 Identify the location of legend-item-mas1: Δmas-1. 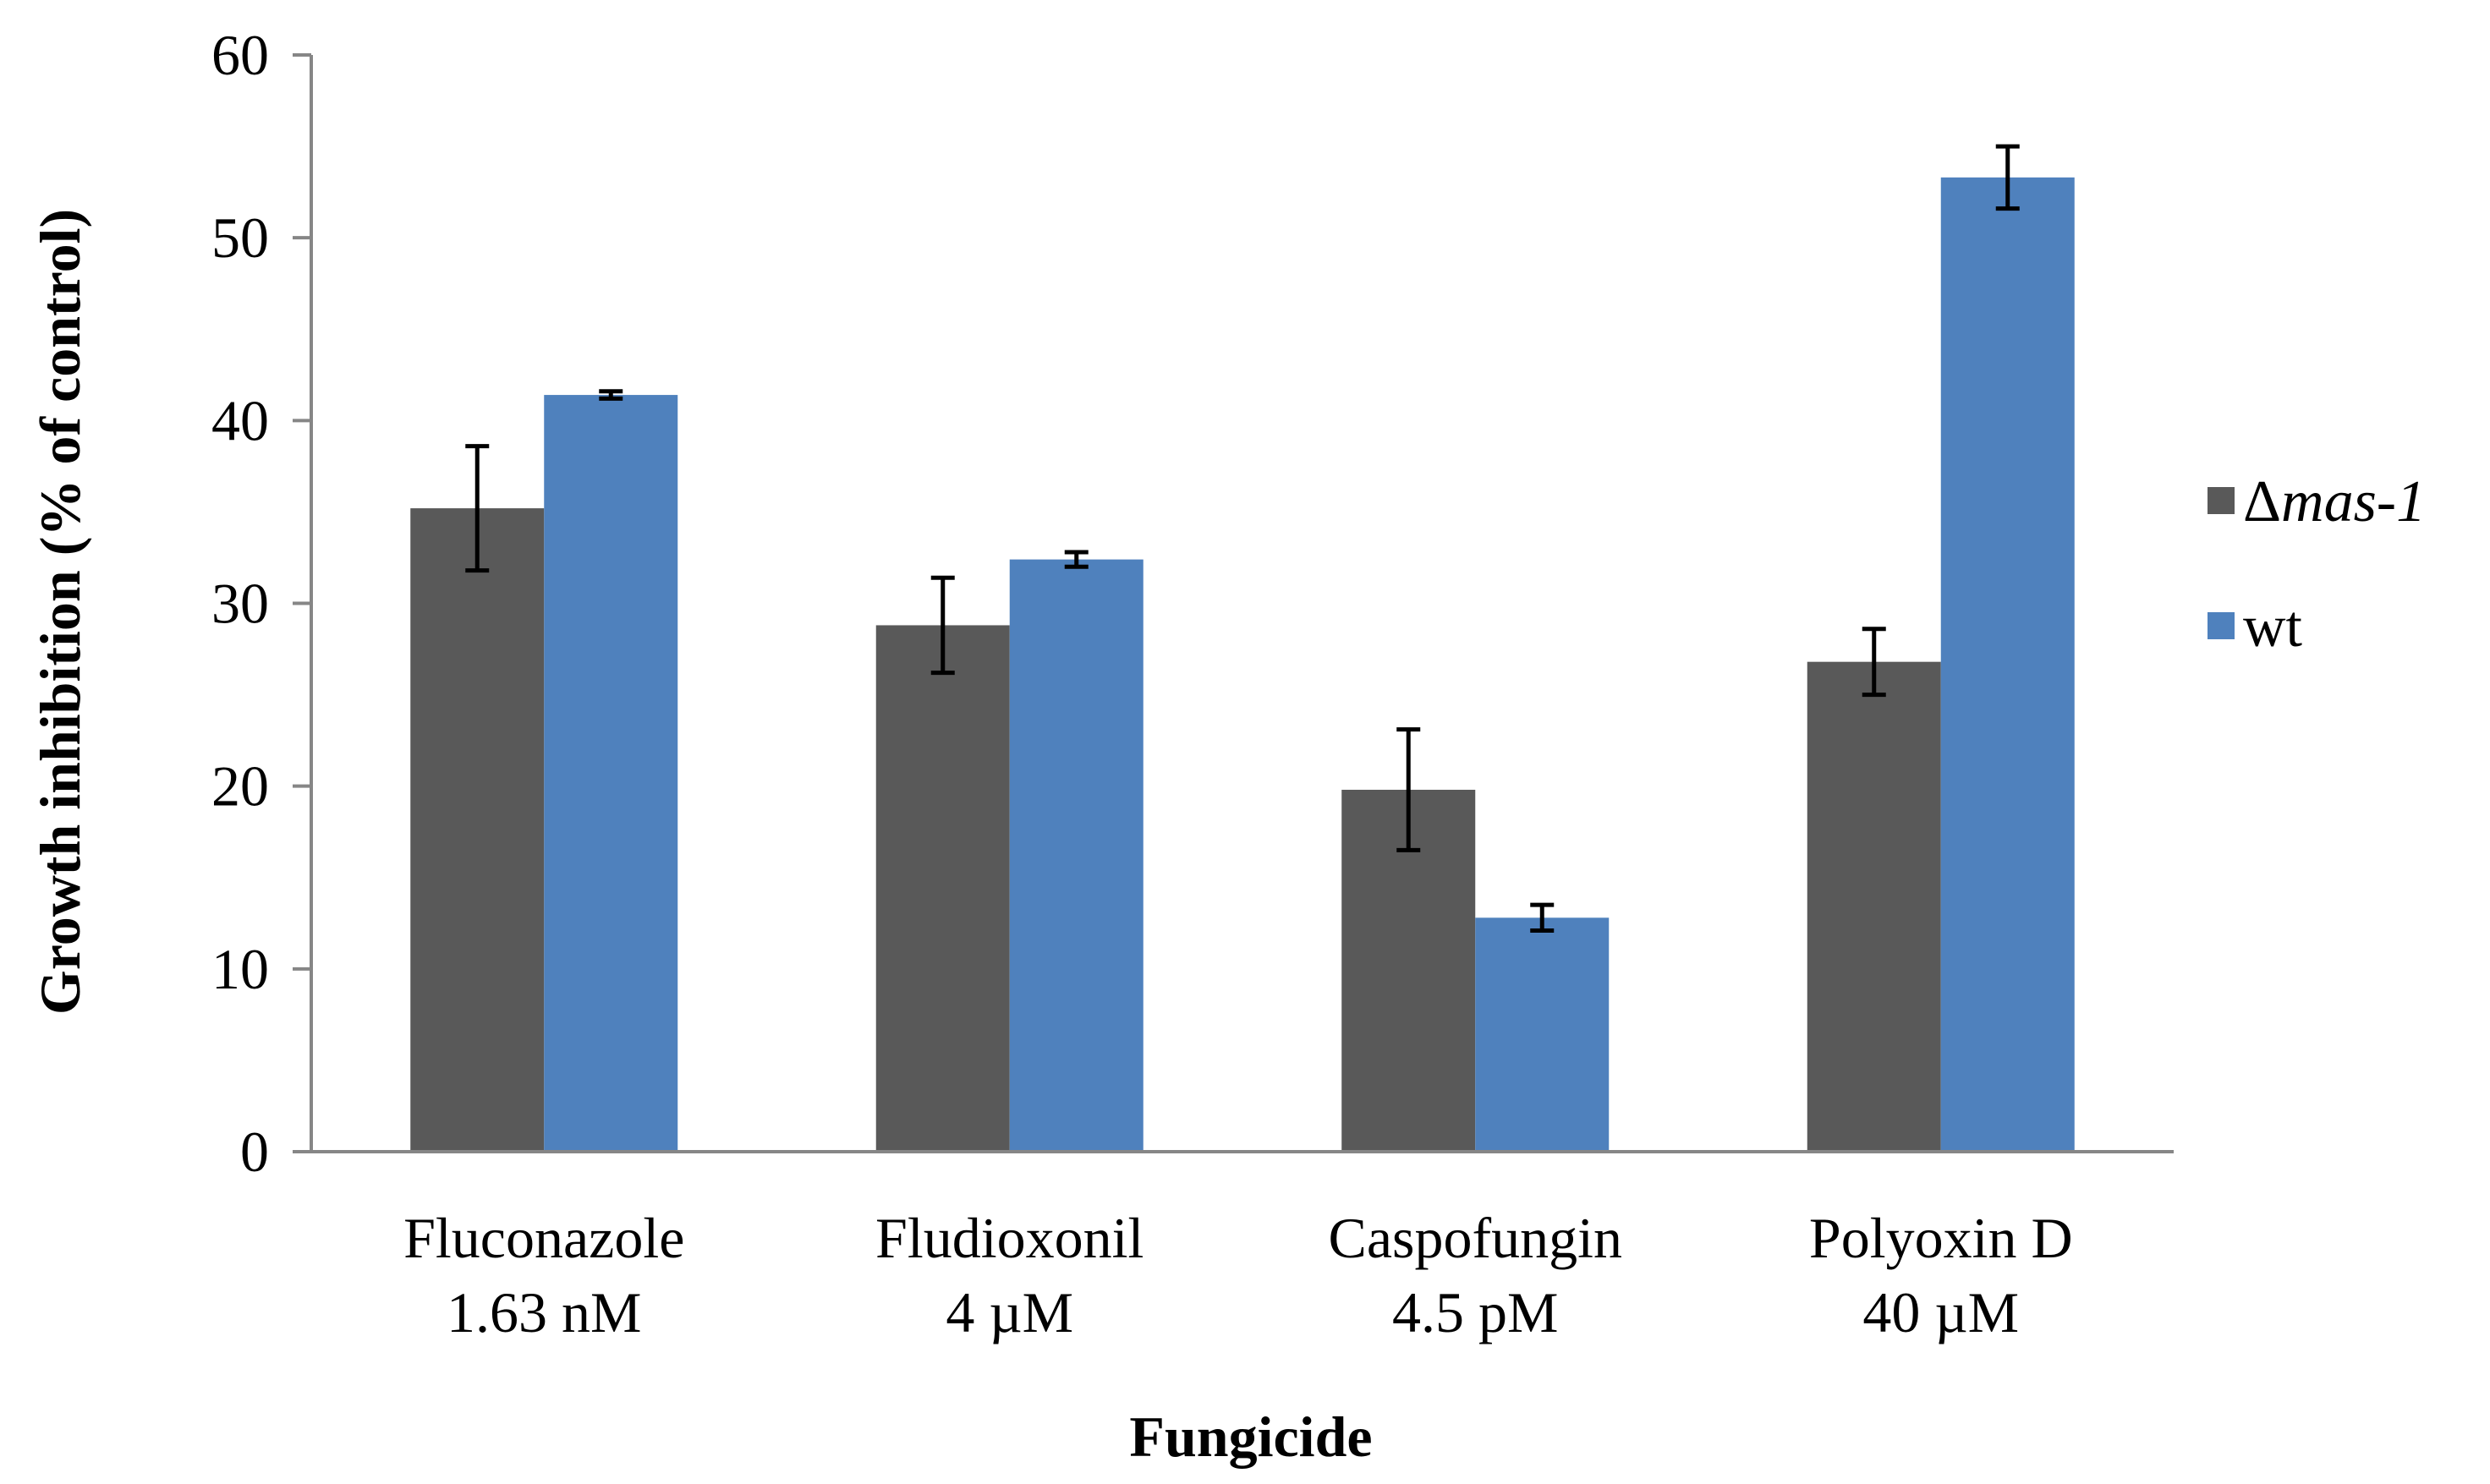
(2317, 501).